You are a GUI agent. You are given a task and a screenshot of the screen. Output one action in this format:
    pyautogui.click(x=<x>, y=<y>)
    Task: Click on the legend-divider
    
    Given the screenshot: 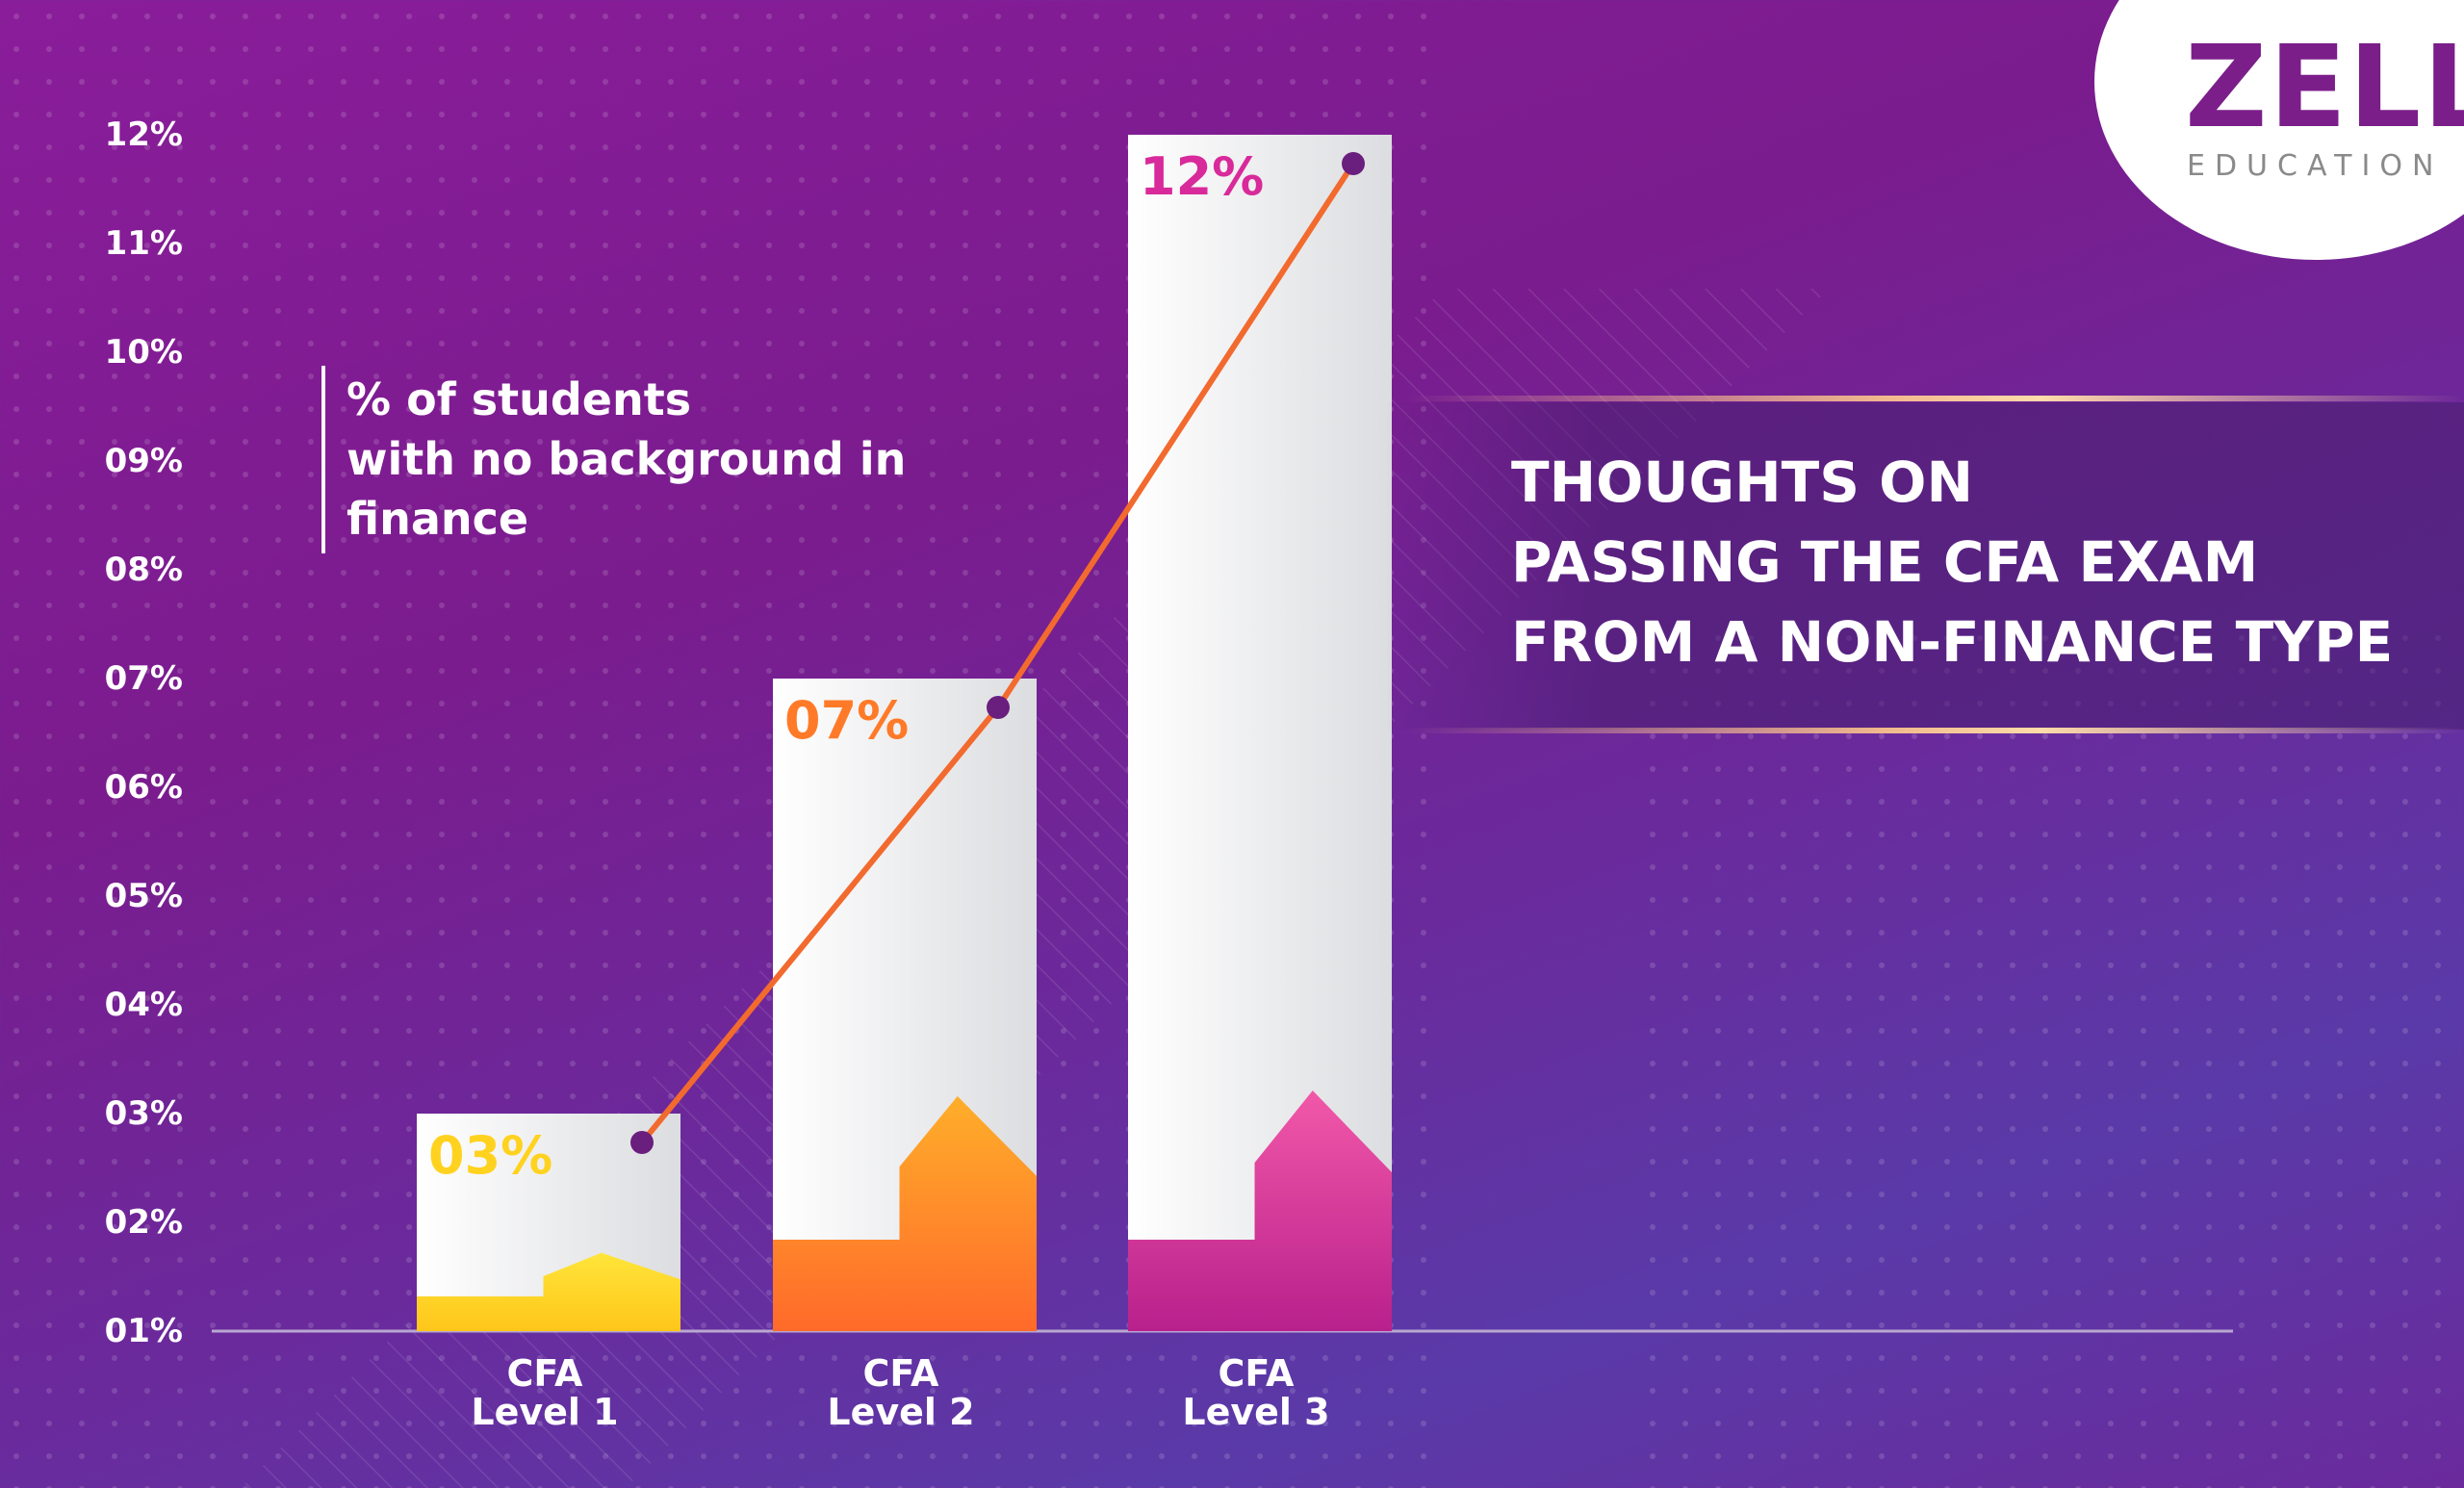 What is the action you would take?
    pyautogui.click(x=323, y=460)
    